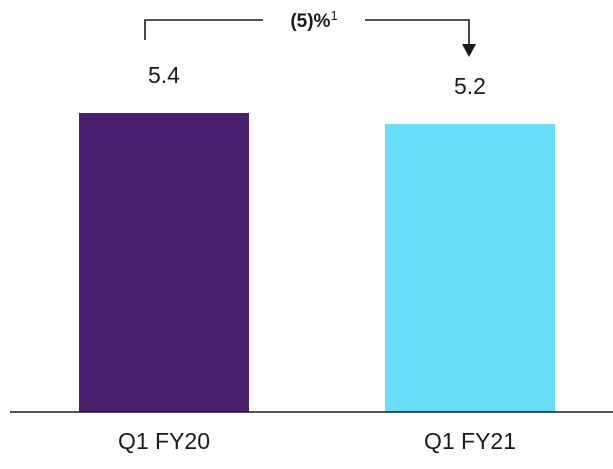 This screenshot has width=613, height=469. Describe the element at coordinates (317, 441) in the screenshot. I see `category-labels: Q1 FY20 Q1 FY21` at that location.